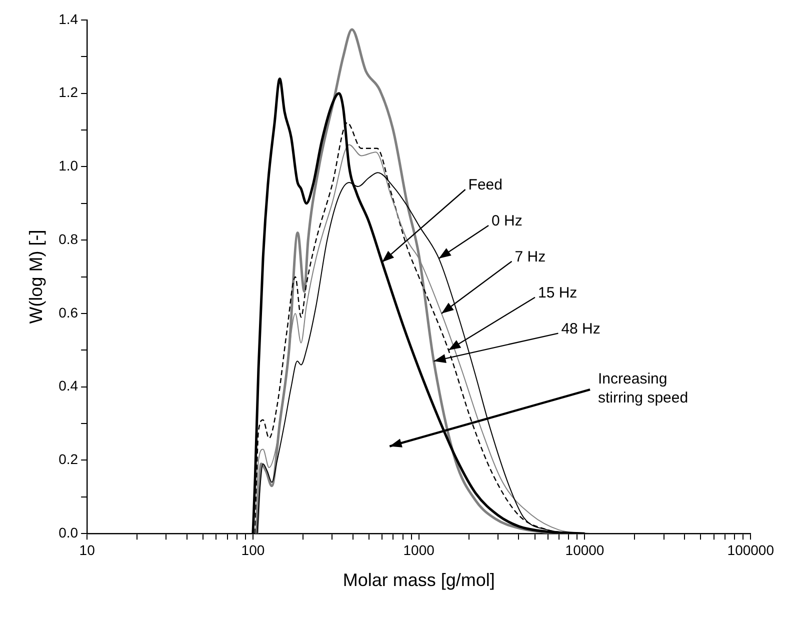  I want to click on annotation: 48 Hz, so click(580, 329).